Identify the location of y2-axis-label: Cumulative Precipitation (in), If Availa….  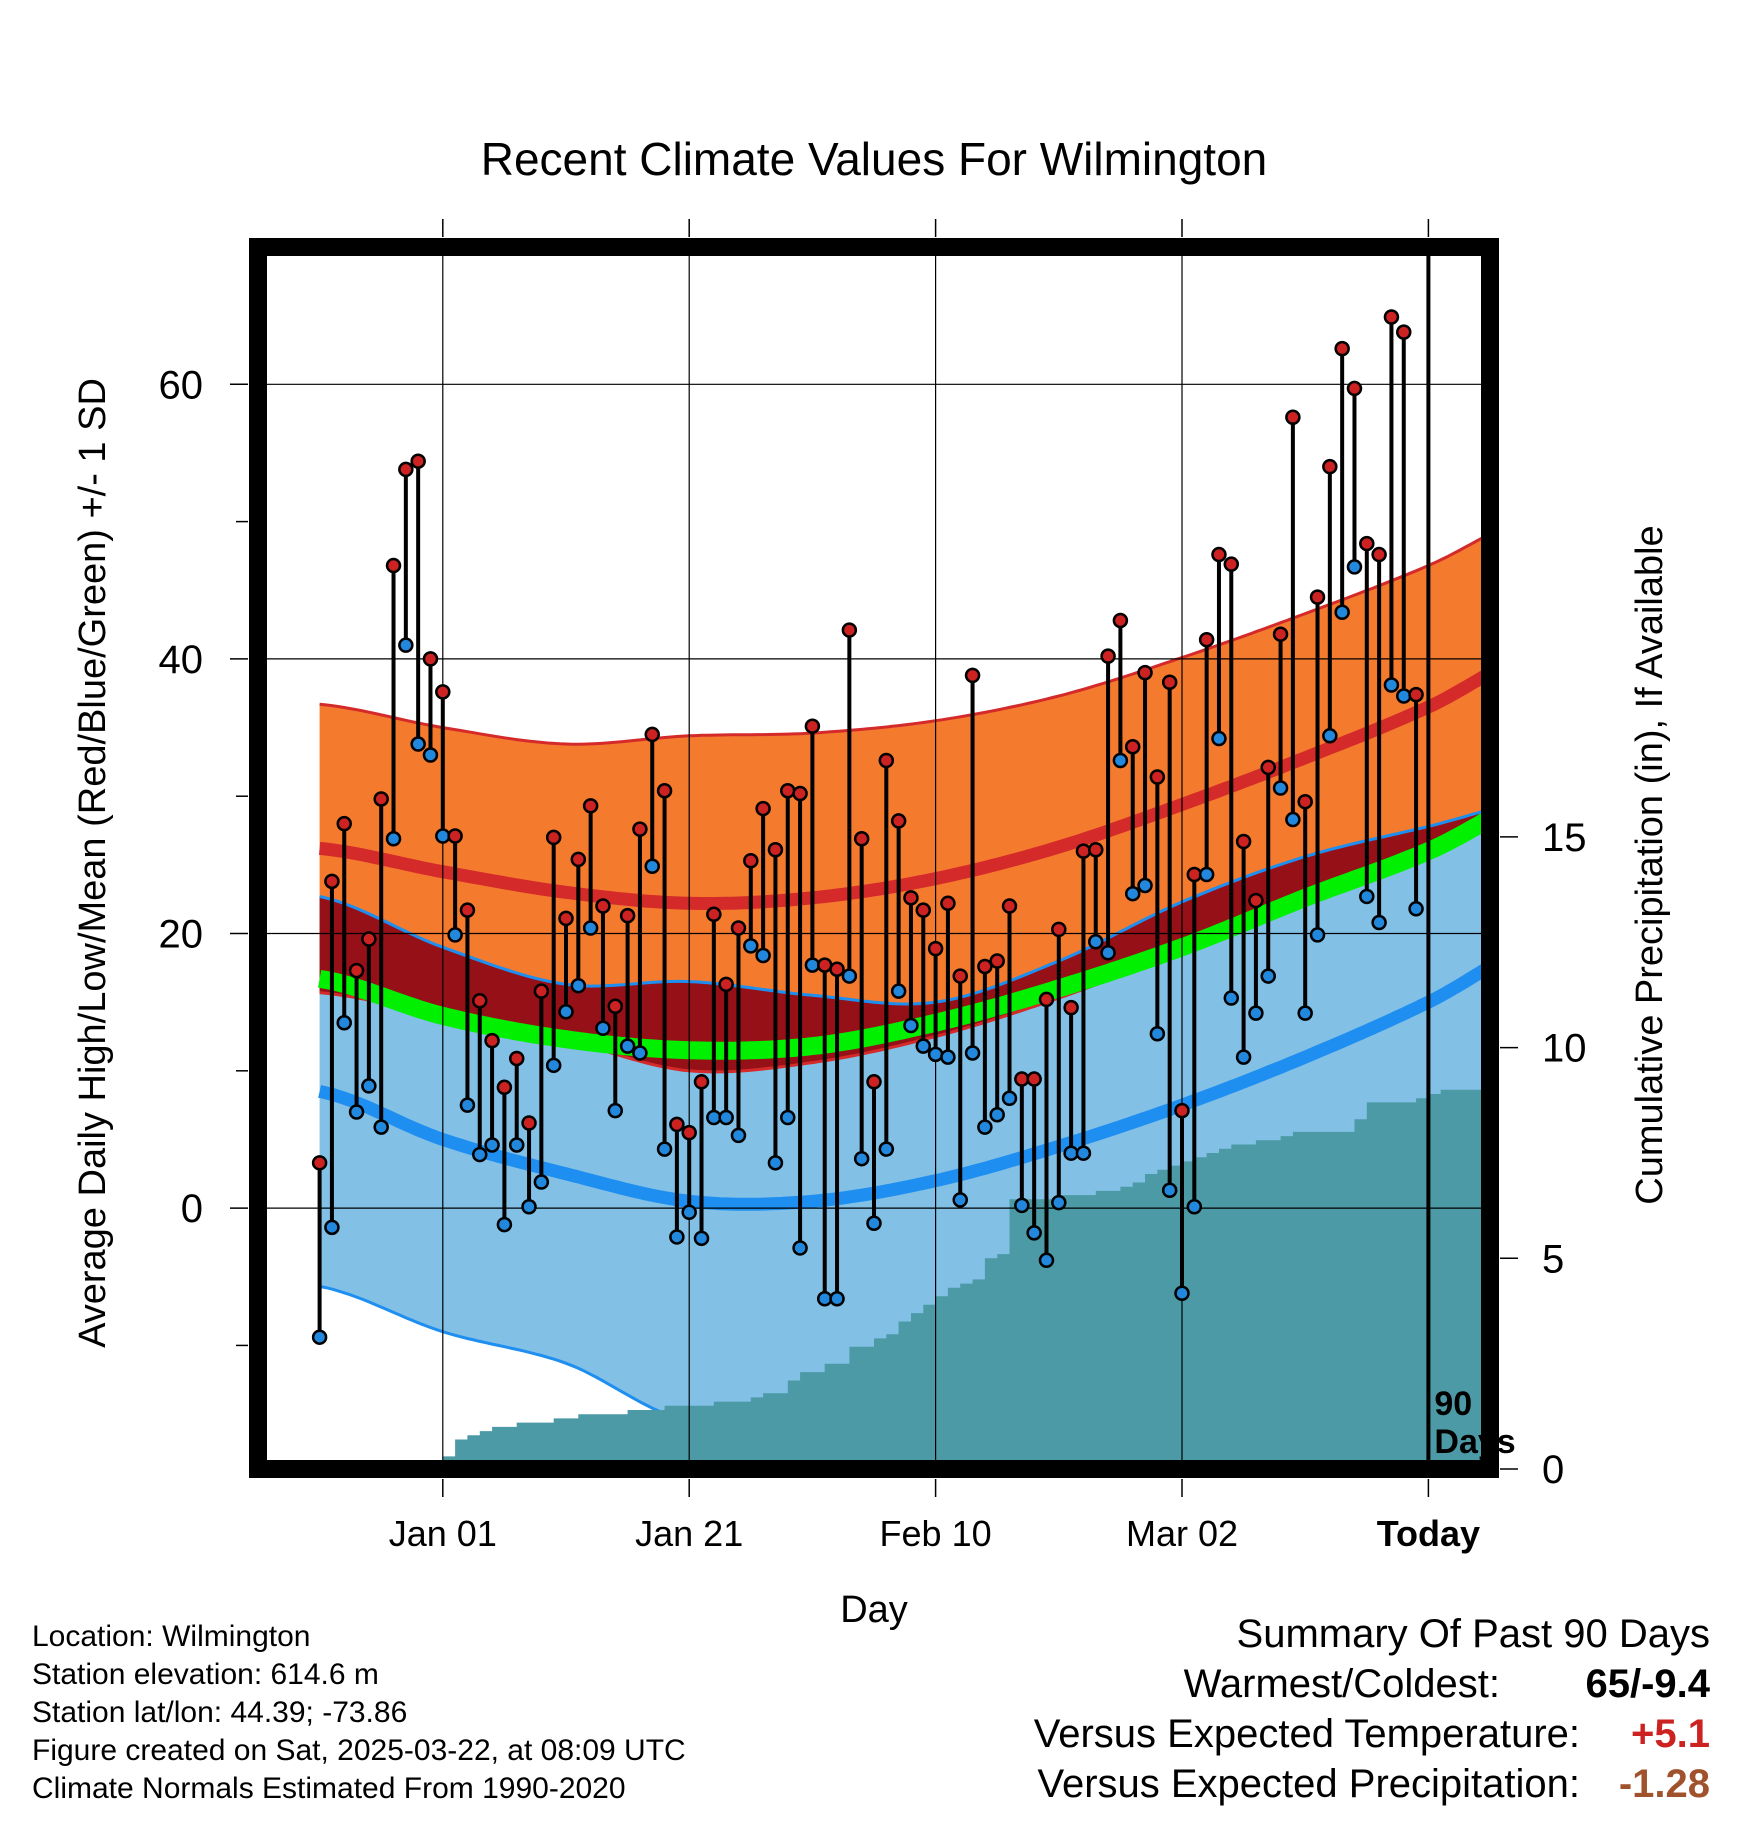
(1650, 864).